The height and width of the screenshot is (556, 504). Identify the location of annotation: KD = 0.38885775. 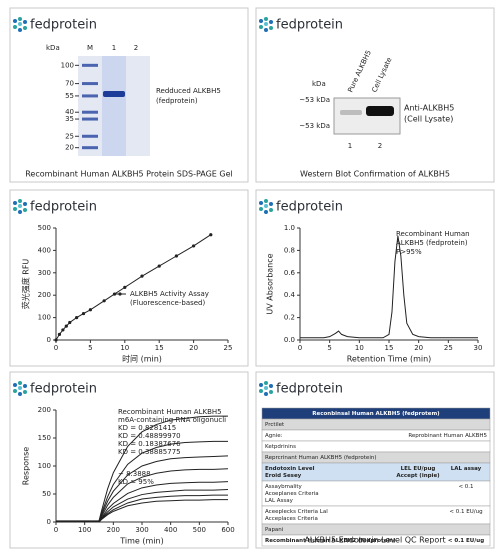
(149, 452).